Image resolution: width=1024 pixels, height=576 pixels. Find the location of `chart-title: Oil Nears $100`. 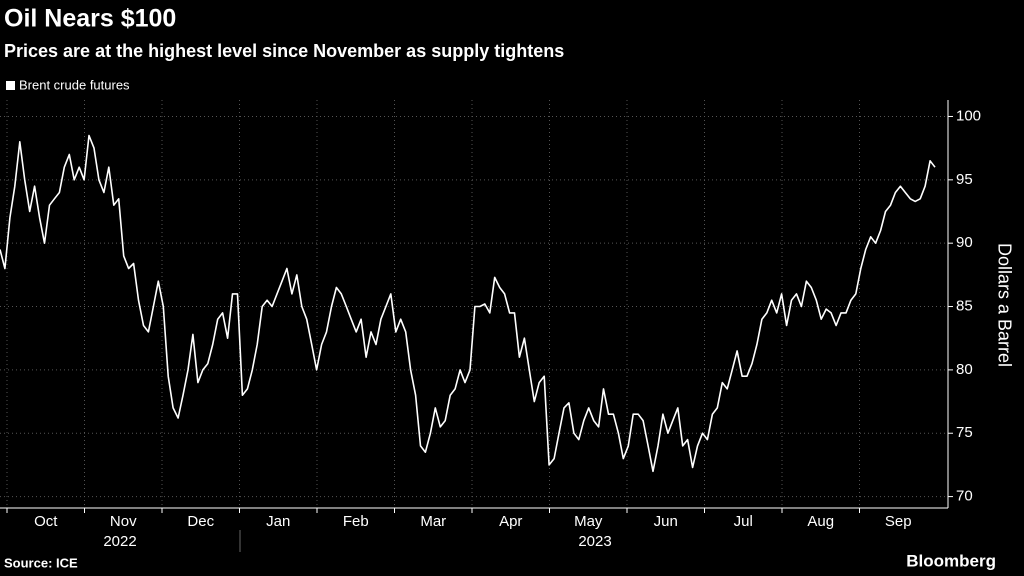

chart-title: Oil Nears $100 is located at coordinates (90, 19).